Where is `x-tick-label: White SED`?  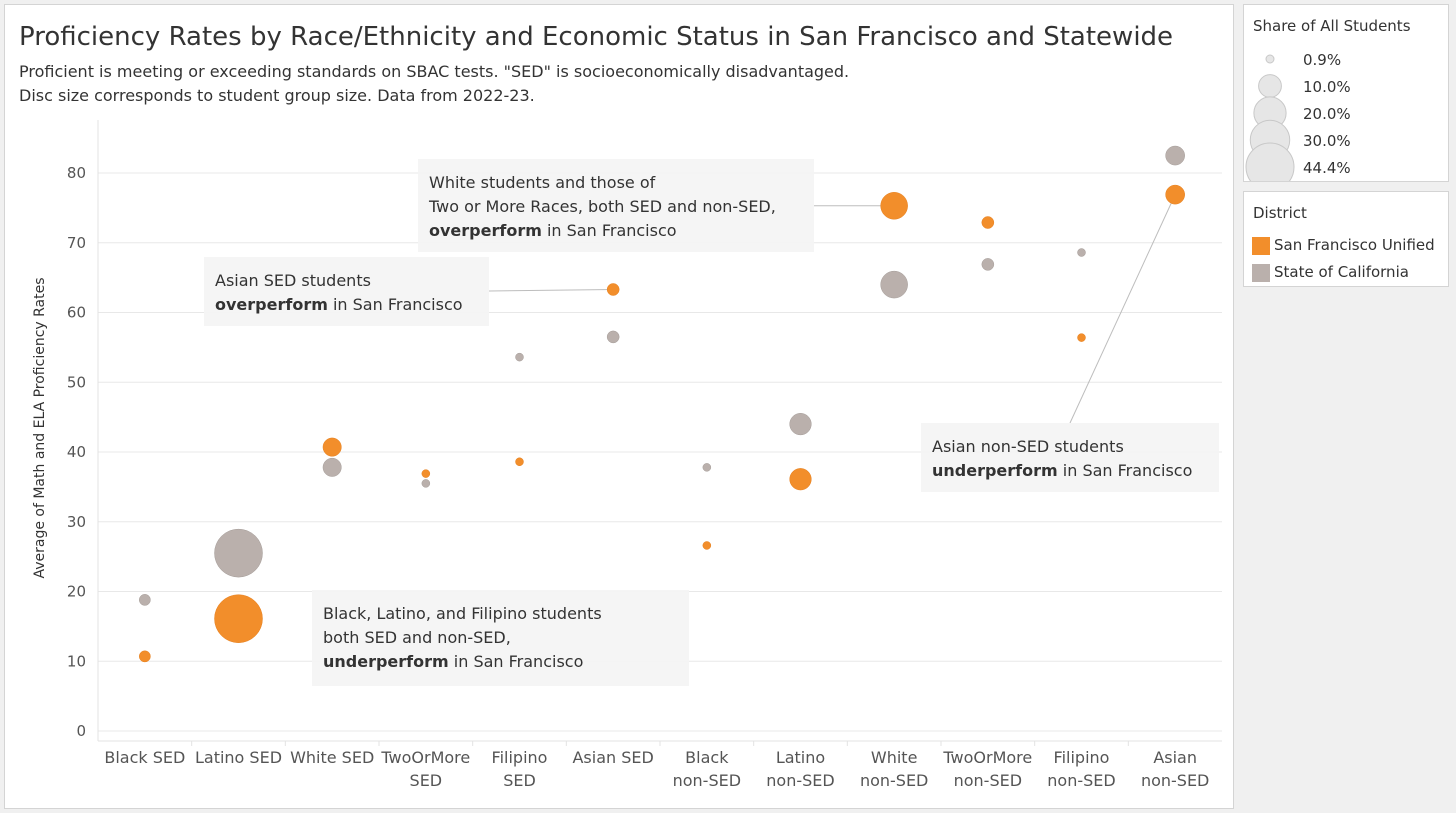
x-tick-label: White SED is located at coordinates (332, 757).